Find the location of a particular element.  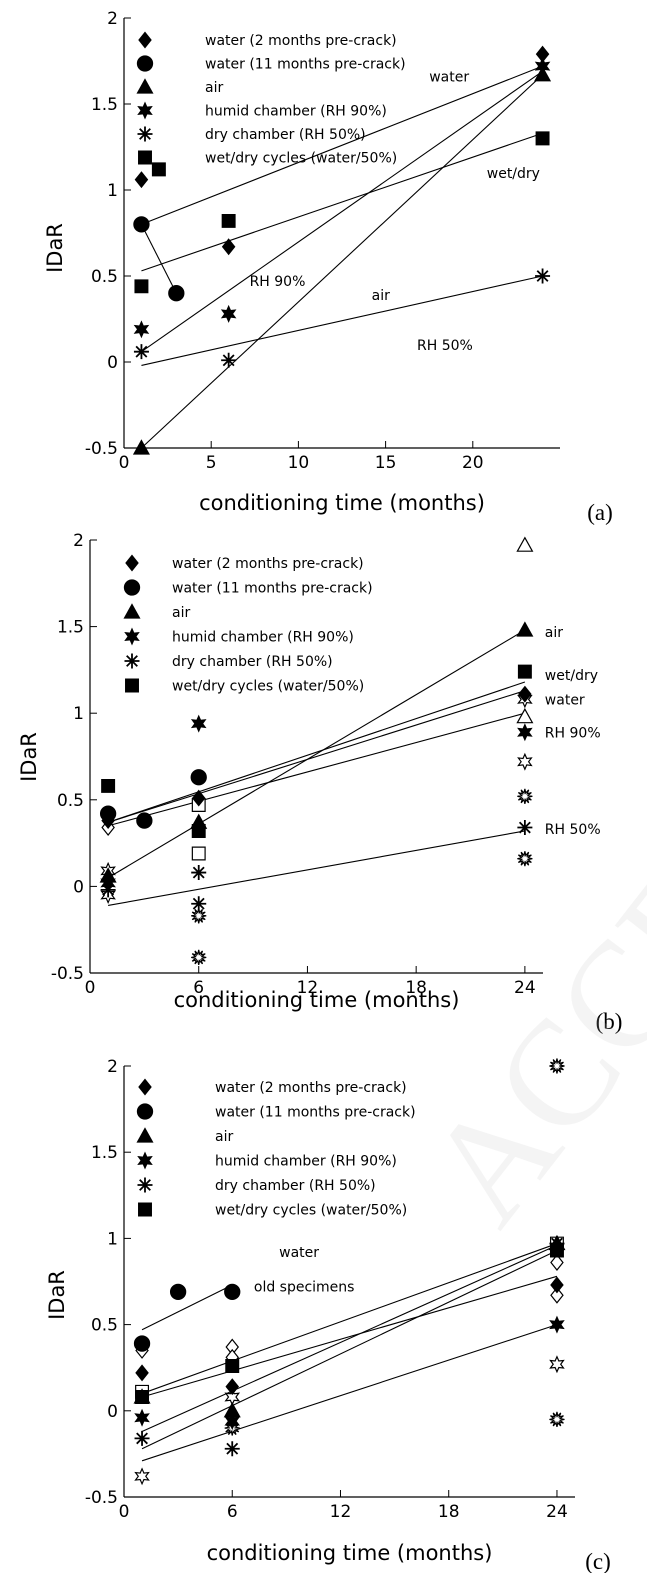

legend-label: dry chamber (RH 50%) is located at coordinates (285, 135).